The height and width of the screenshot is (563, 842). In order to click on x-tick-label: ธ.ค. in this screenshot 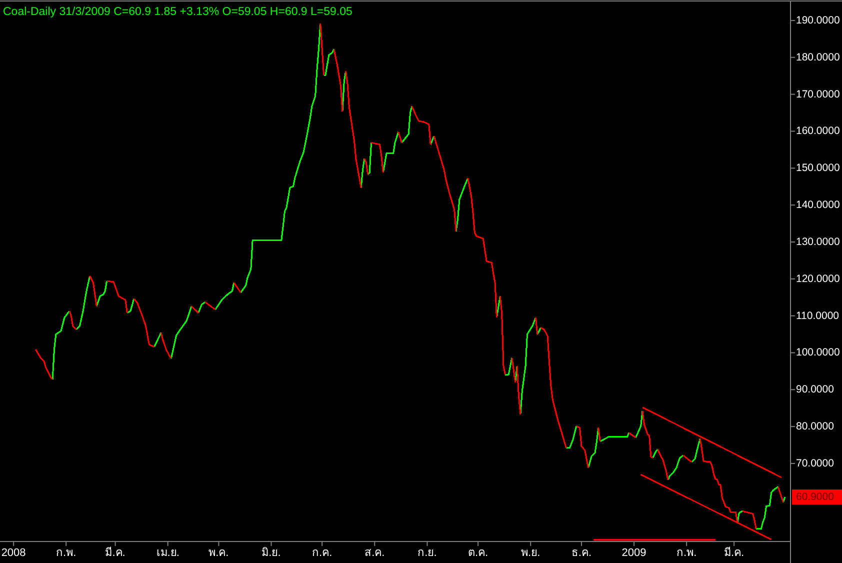, I will do `click(581, 553)`.